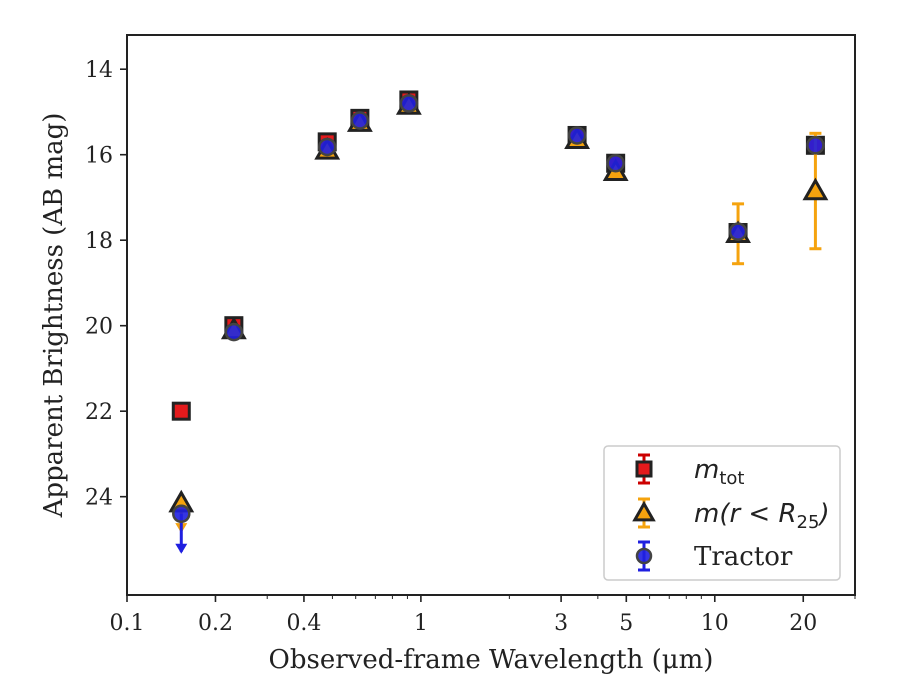 The image size is (900, 700). What do you see at coordinates (626, 623) in the screenshot?
I see `x-tick-label: 5` at bounding box center [626, 623].